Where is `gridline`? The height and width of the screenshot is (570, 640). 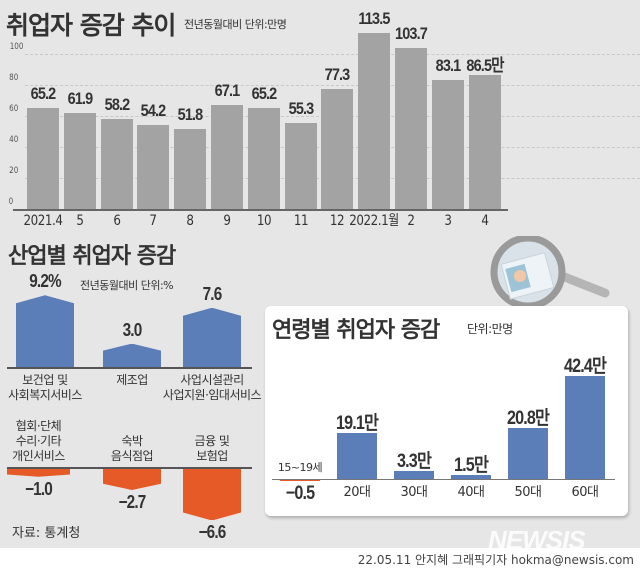 gridline is located at coordinates (332, 54).